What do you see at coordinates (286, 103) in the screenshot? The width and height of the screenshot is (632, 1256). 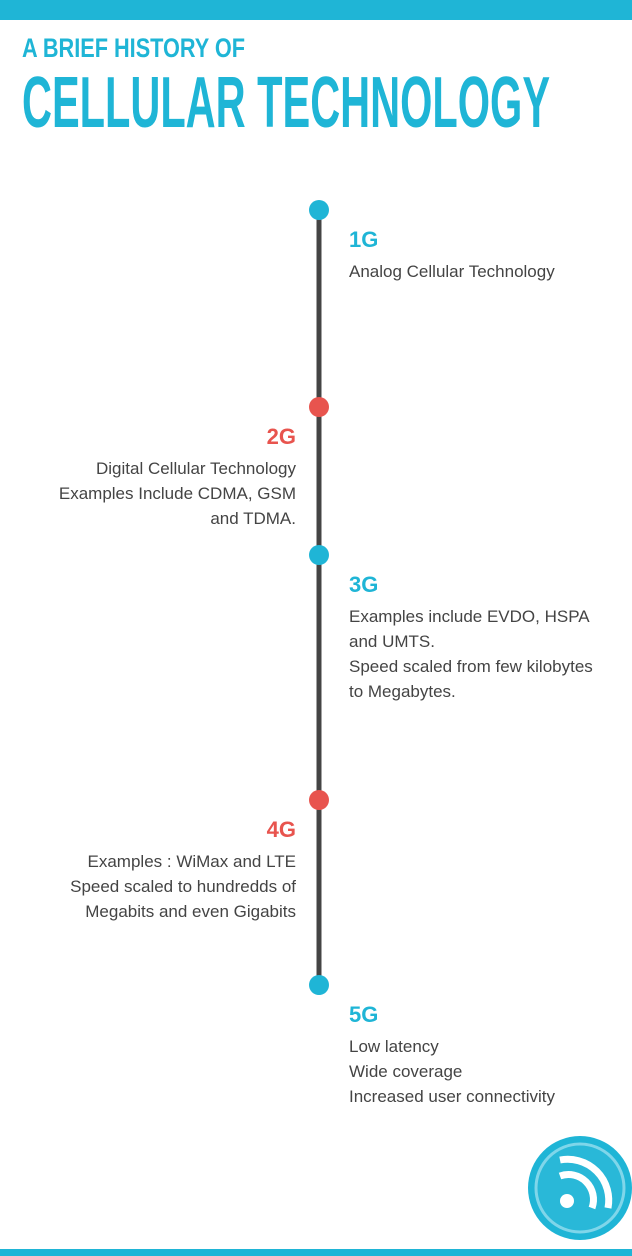 I see `title: CELLULAR TECHNOLOGY` at bounding box center [286, 103].